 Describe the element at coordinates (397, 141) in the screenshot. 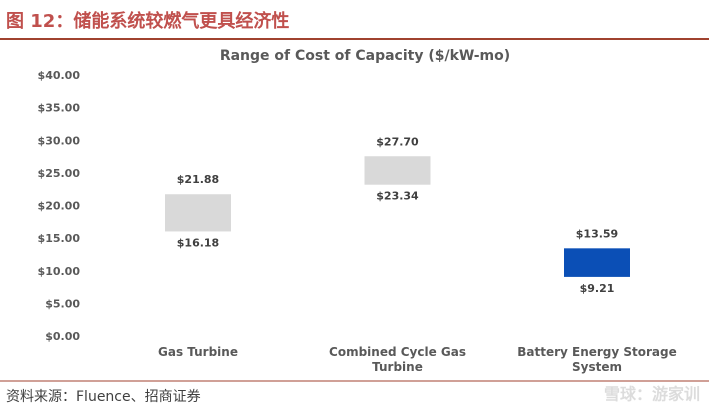

I see `high-label: $27.70` at that location.